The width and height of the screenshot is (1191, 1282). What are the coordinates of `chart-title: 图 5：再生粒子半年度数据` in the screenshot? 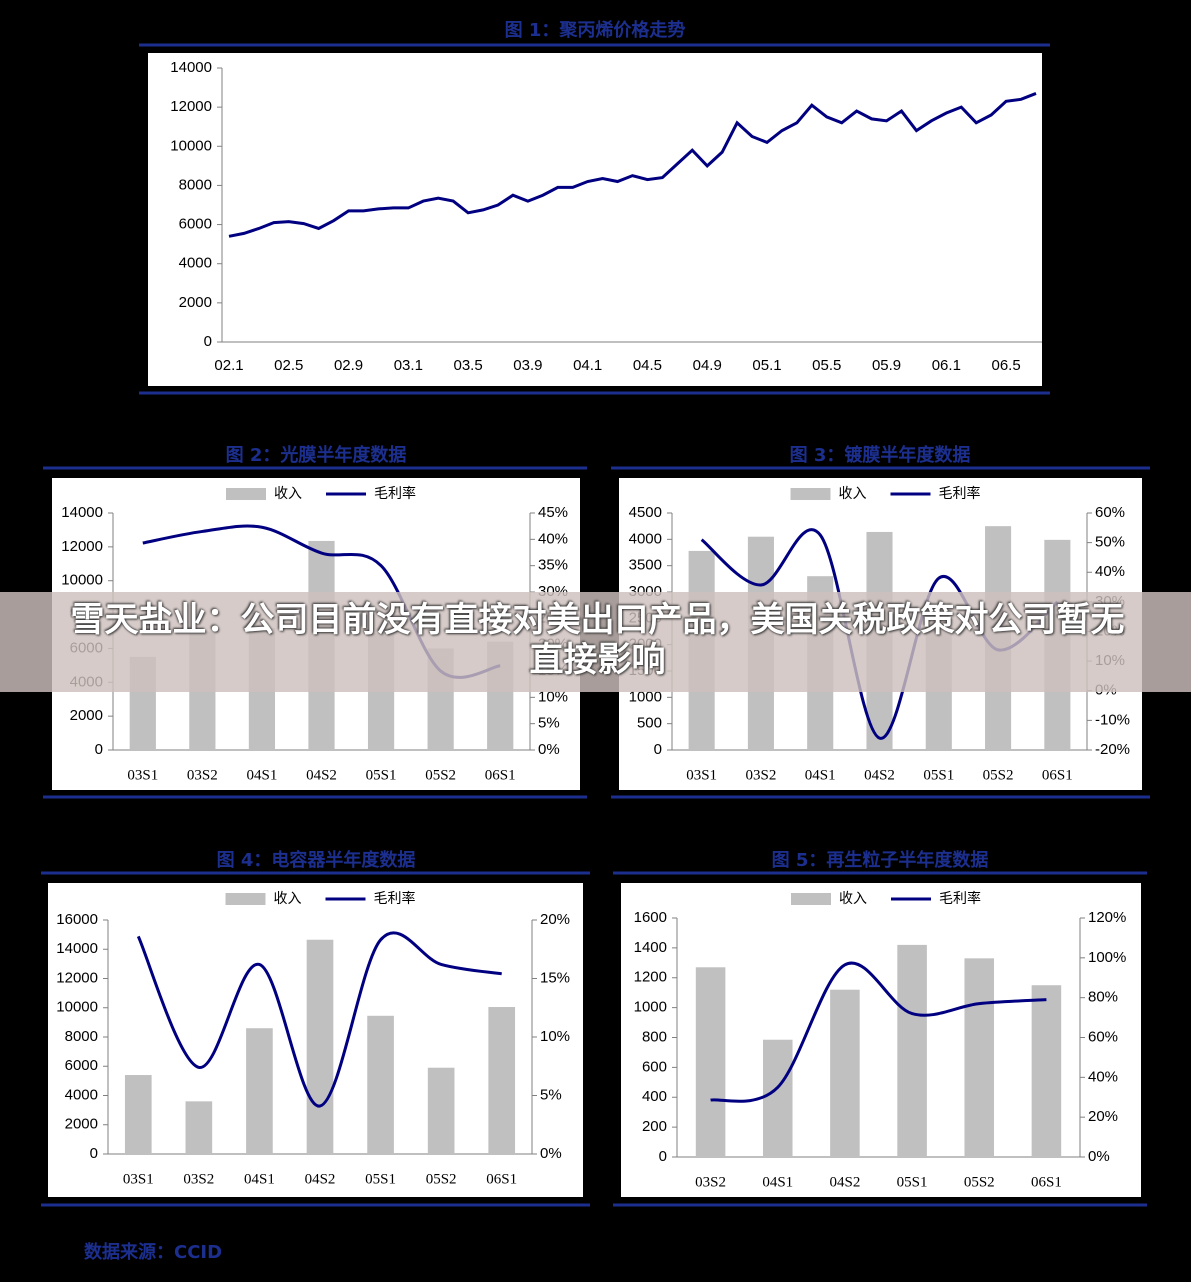 It's located at (880, 860).